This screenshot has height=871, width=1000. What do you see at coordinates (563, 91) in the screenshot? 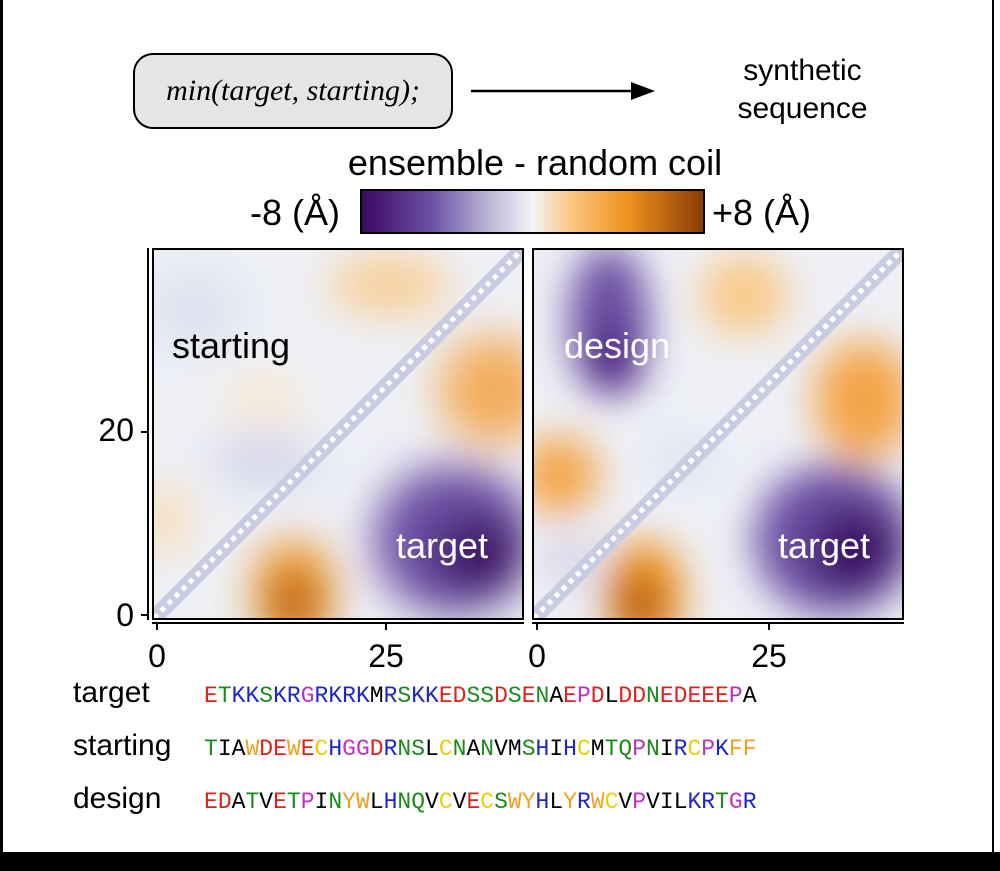
I see `arrow-right-icon` at bounding box center [563, 91].